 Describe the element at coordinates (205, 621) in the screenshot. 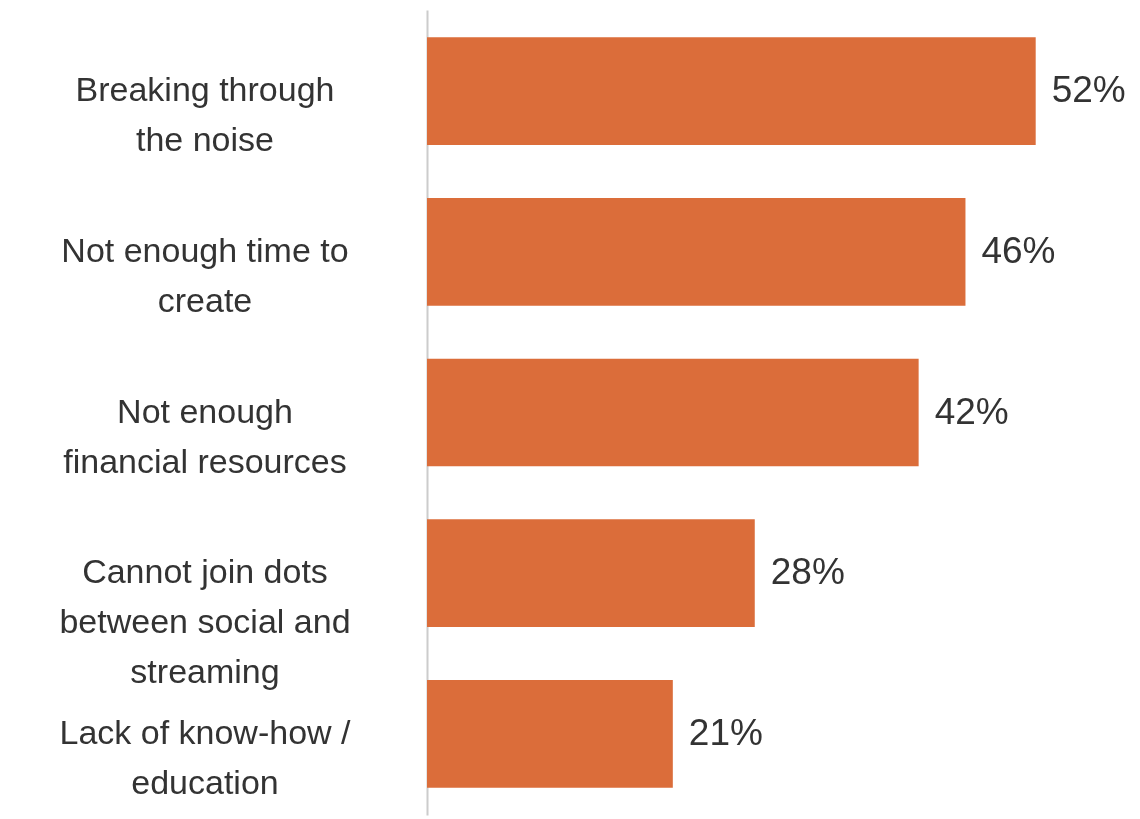

I see `y-tick-label: Cannot join dots between social and streaming` at that location.